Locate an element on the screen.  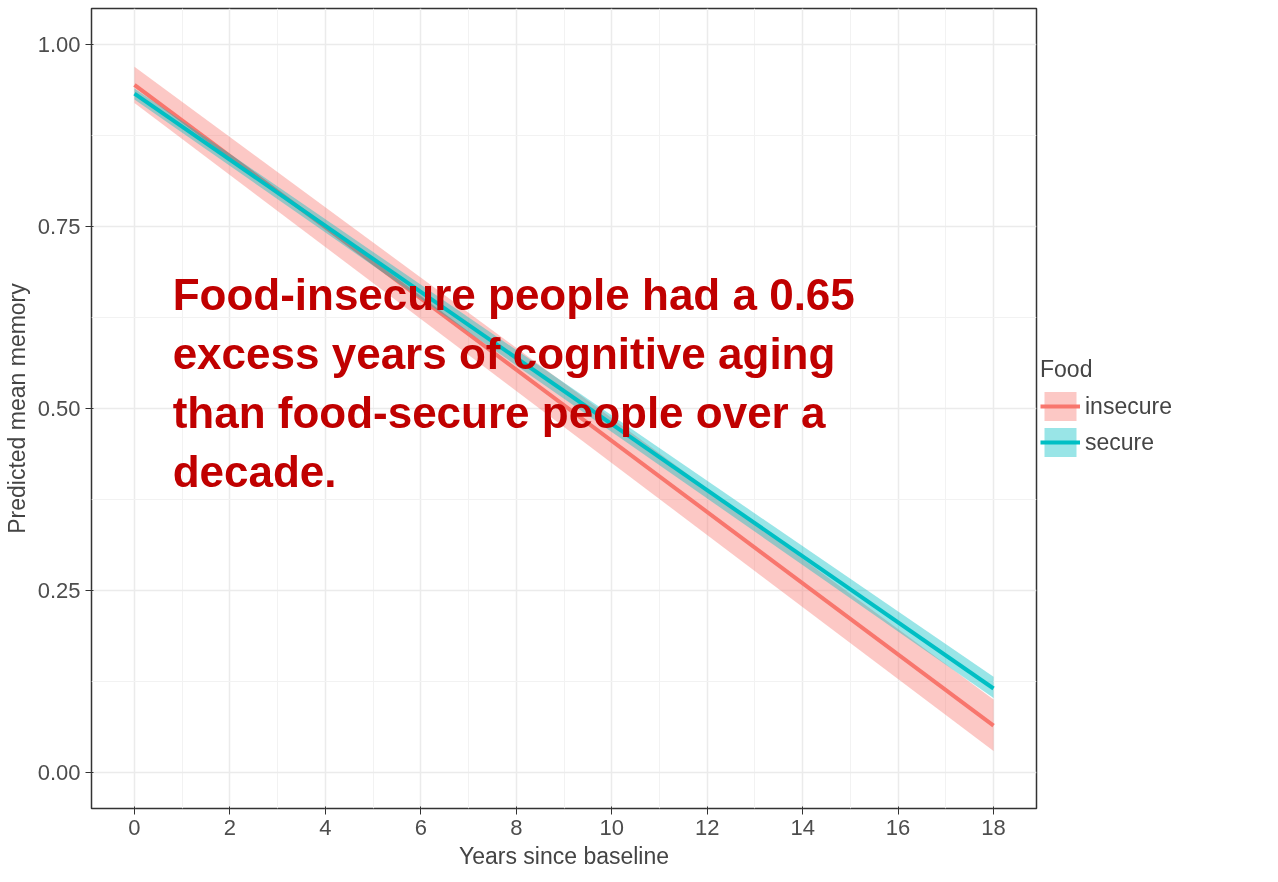
x-tick-label: 10 is located at coordinates (611, 827).